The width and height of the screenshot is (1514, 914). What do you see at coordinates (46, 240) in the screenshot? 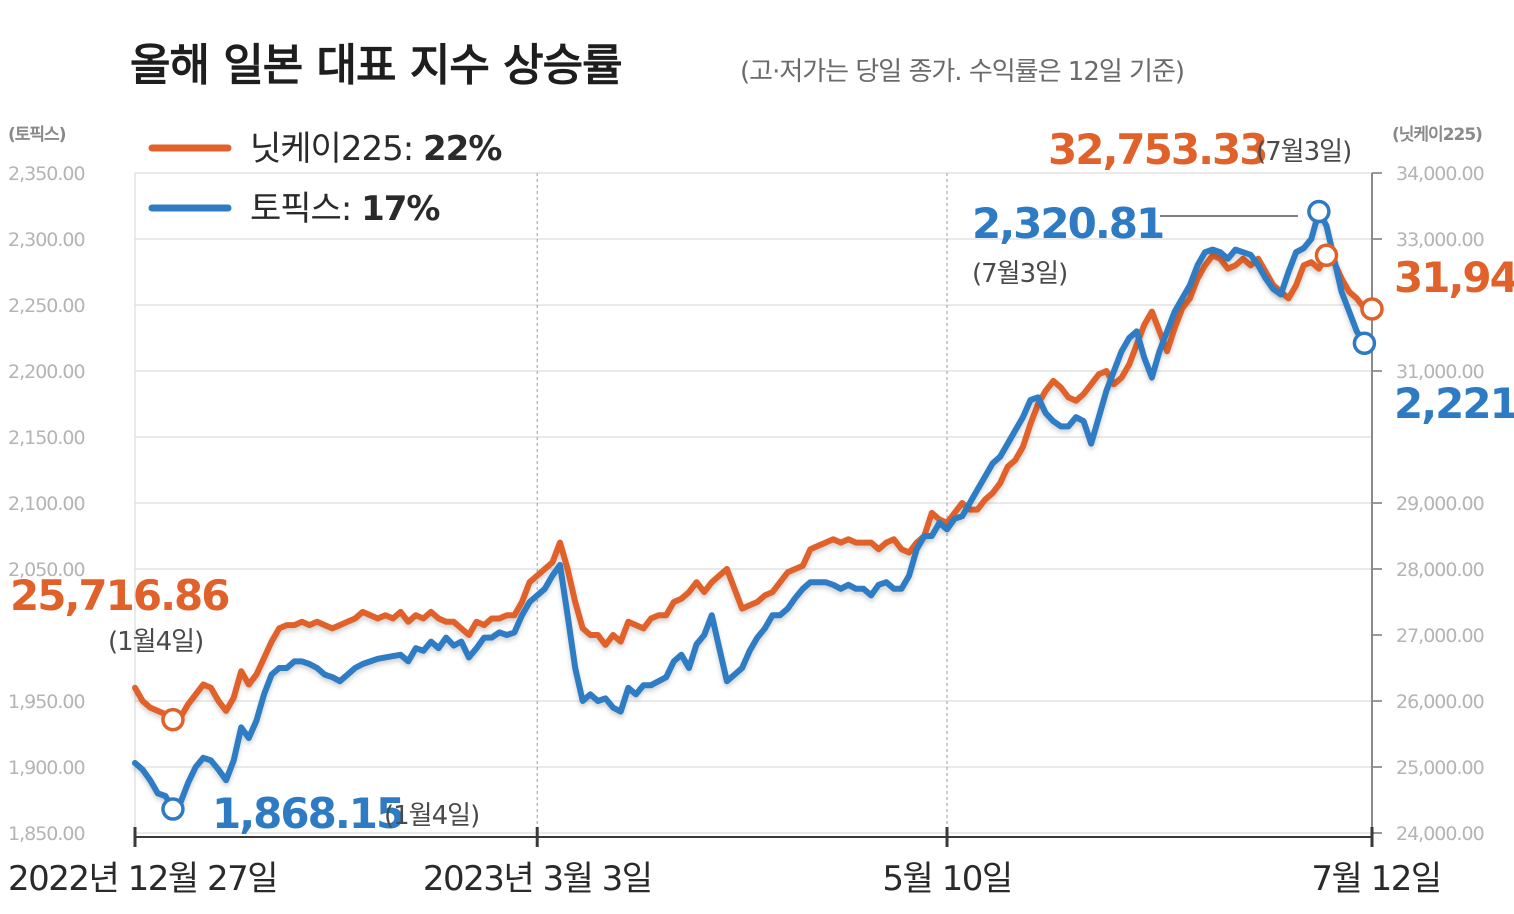
I see `left-tick-label: 2,300.00` at bounding box center [46, 240].